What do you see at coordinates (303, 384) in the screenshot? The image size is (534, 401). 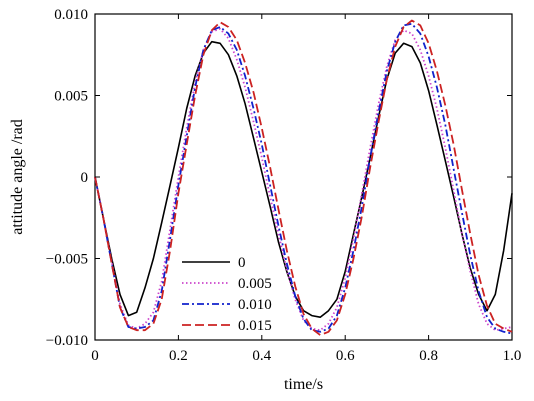 I see `x-axis-label: time/s` at bounding box center [303, 384].